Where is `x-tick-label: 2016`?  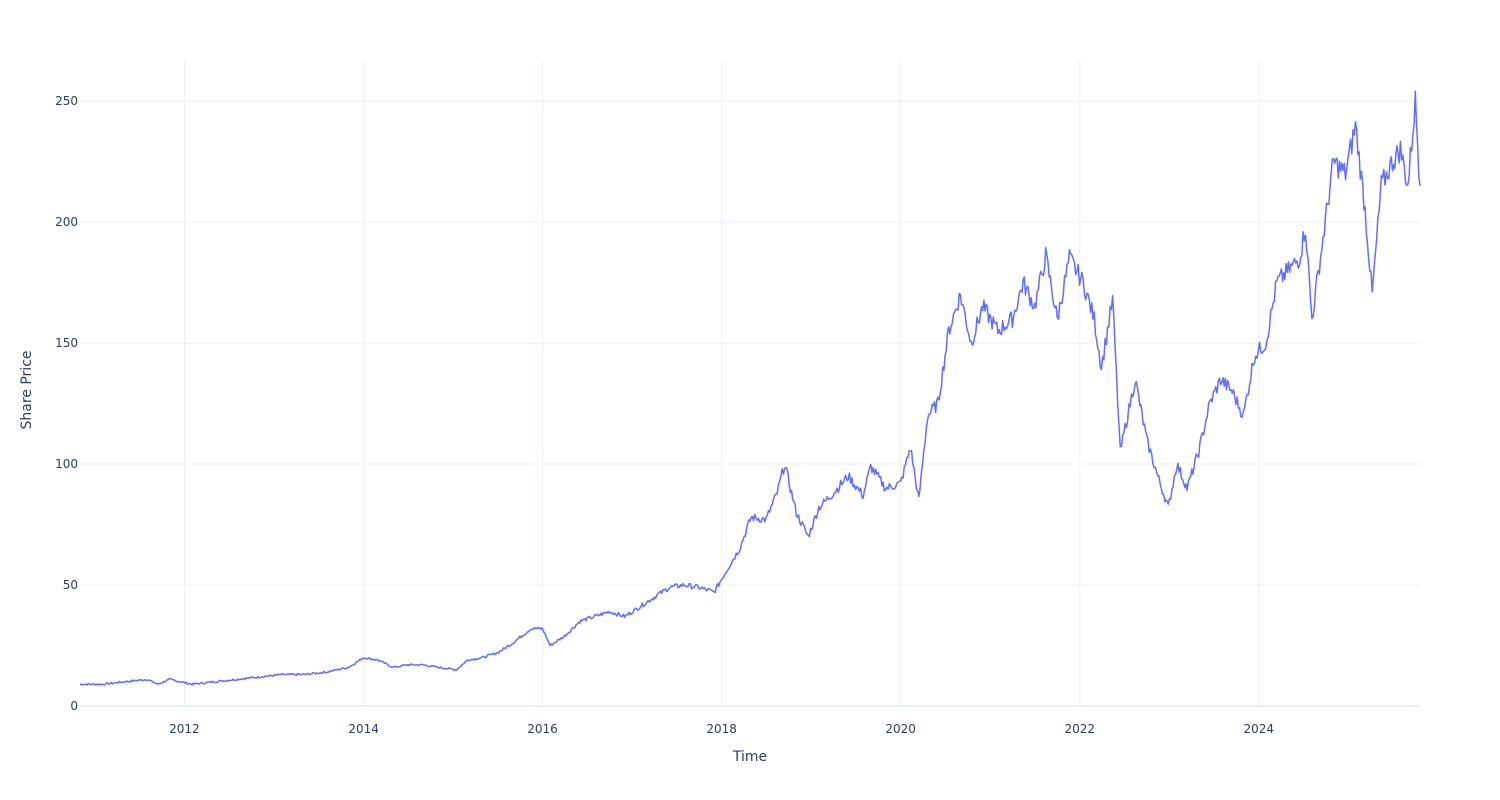
x-tick-label: 2016 is located at coordinates (542, 729).